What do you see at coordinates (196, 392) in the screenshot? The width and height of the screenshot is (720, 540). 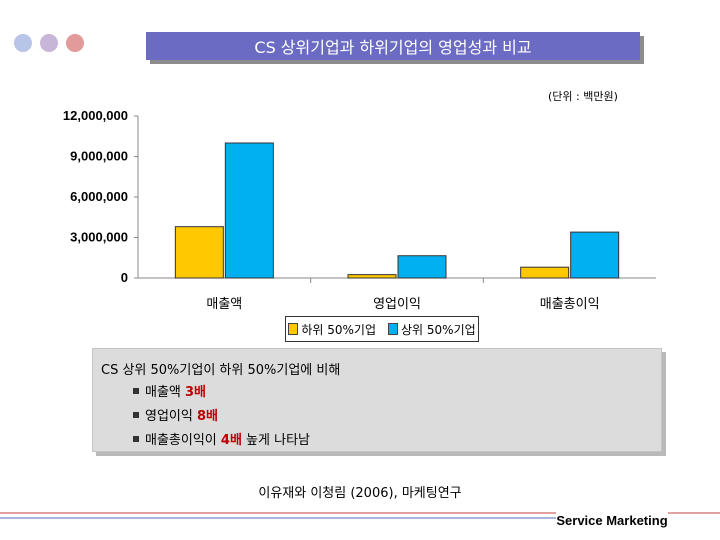 I see `item-emphasis: 3배` at bounding box center [196, 392].